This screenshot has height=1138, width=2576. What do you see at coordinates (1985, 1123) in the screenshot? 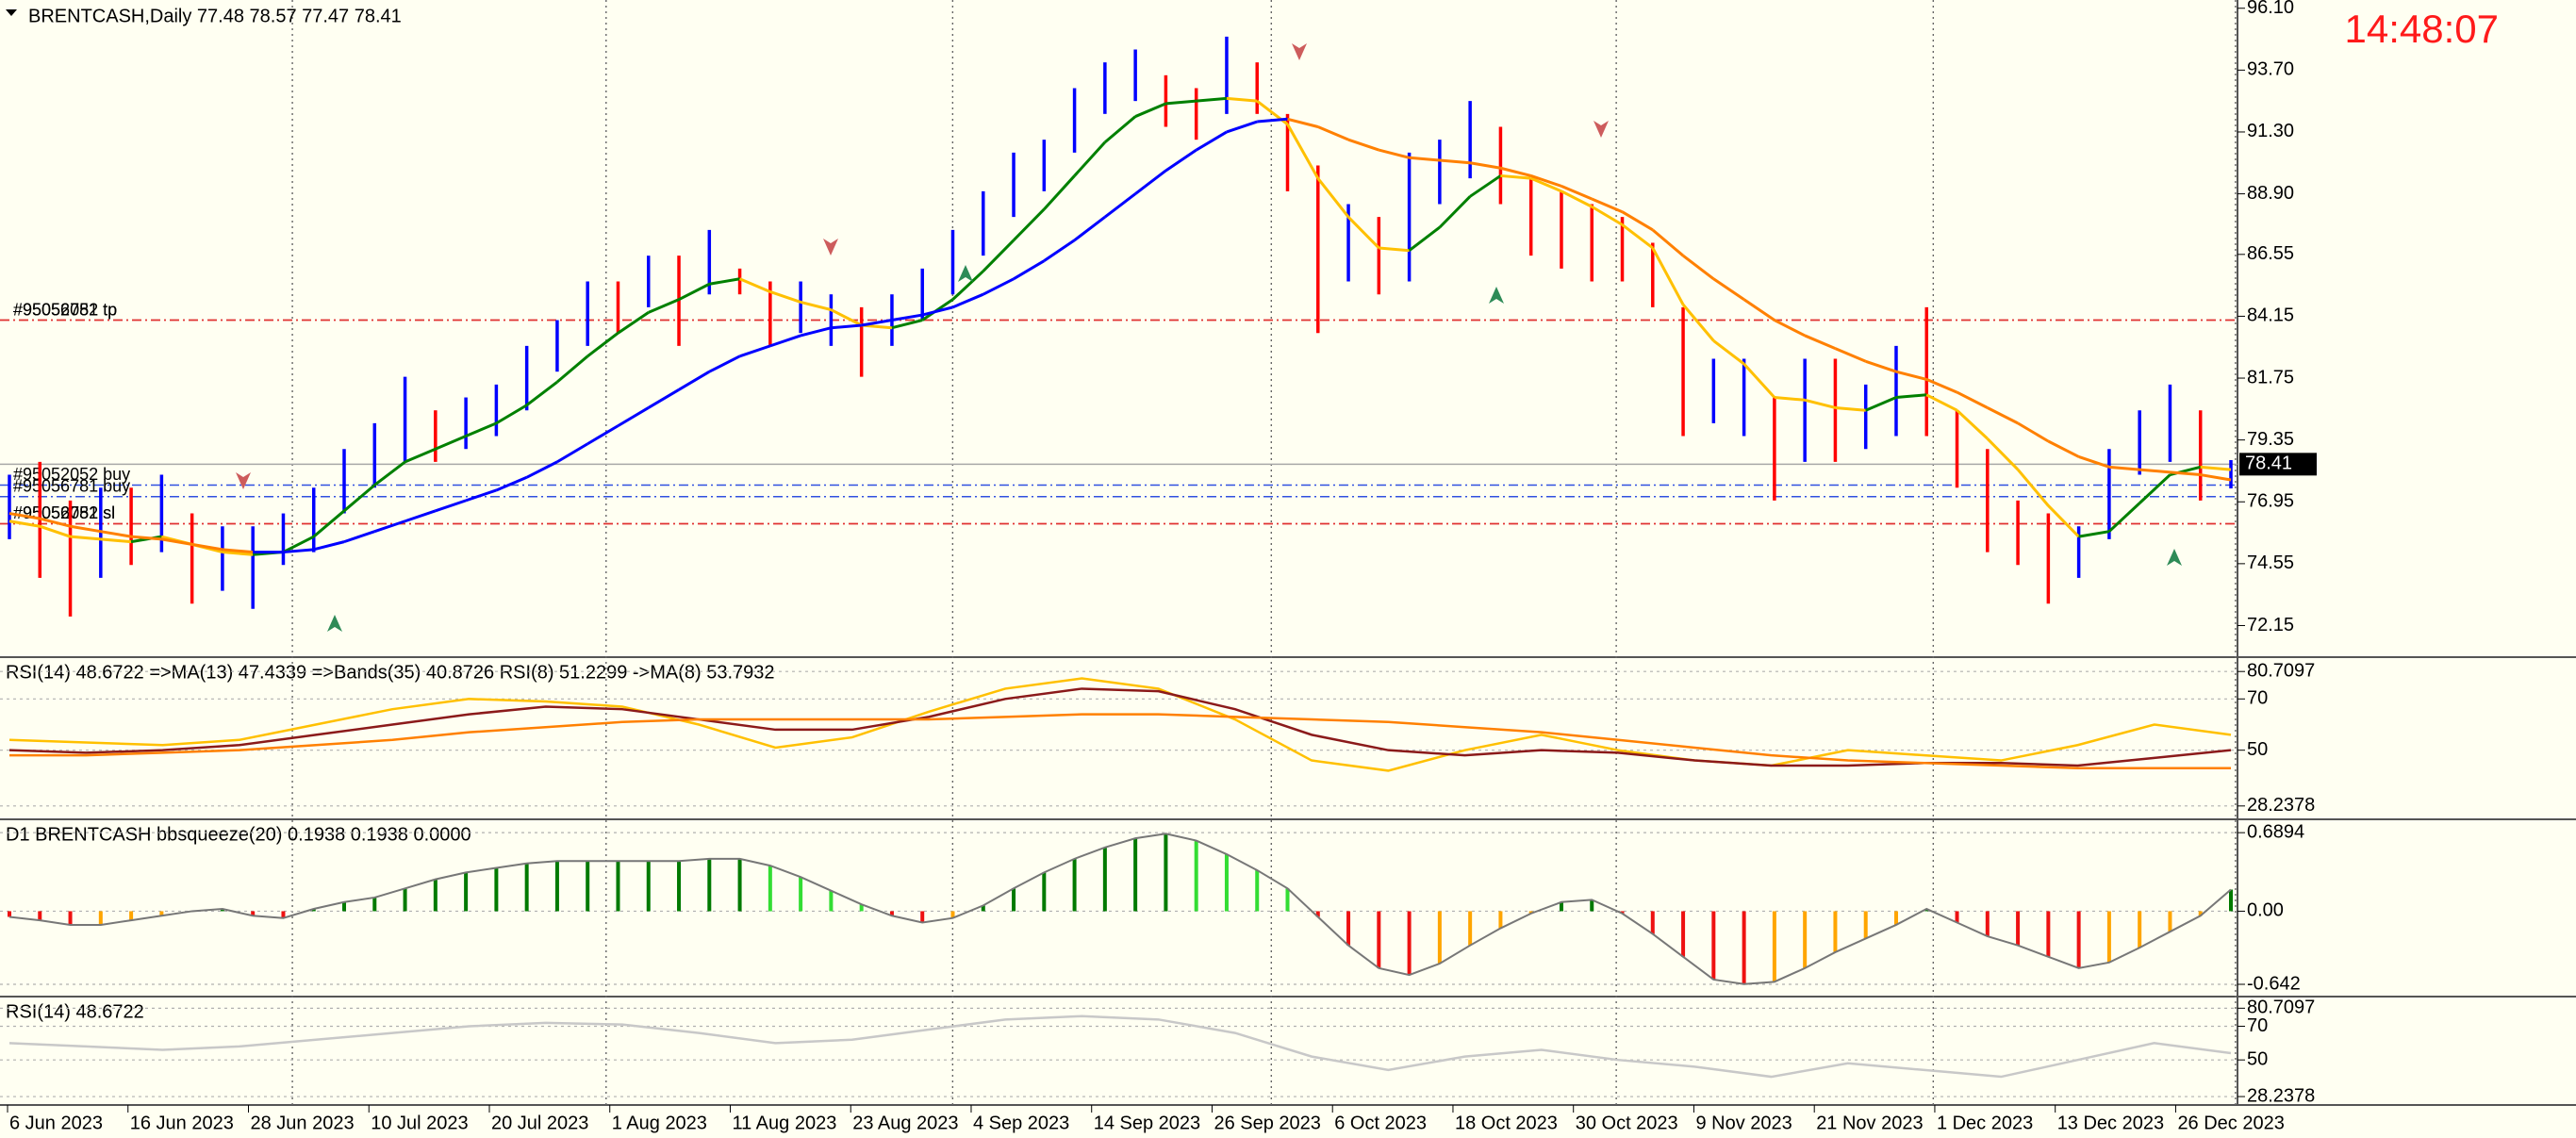
I see `x-tick-label: 1 Dec 2023` at bounding box center [1985, 1123].